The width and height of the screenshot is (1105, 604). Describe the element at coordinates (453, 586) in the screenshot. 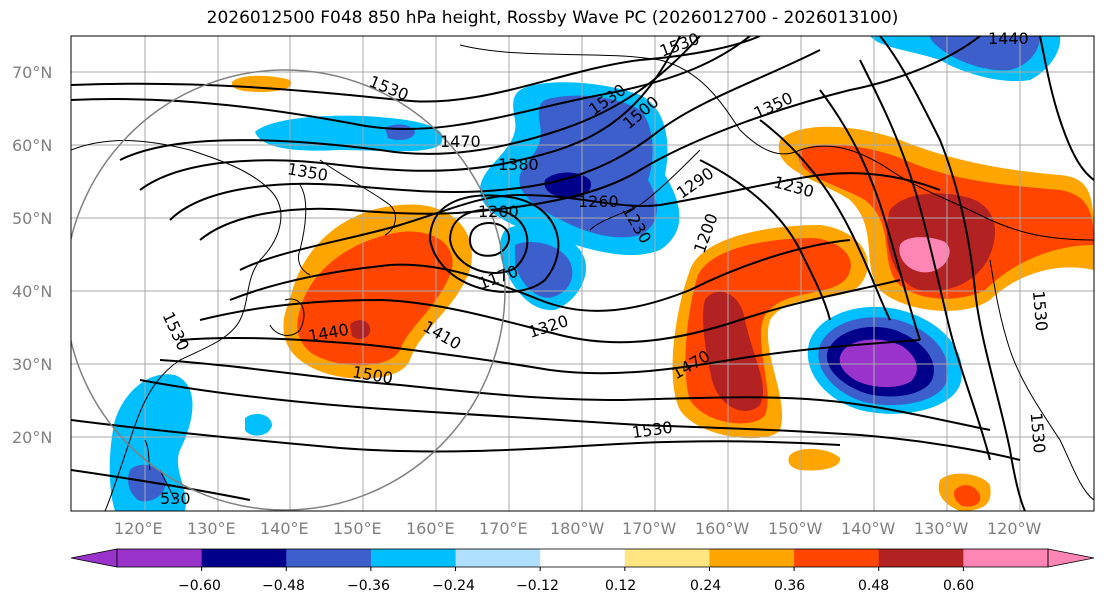

I see `colorbar-tick-label: −0.24` at that location.